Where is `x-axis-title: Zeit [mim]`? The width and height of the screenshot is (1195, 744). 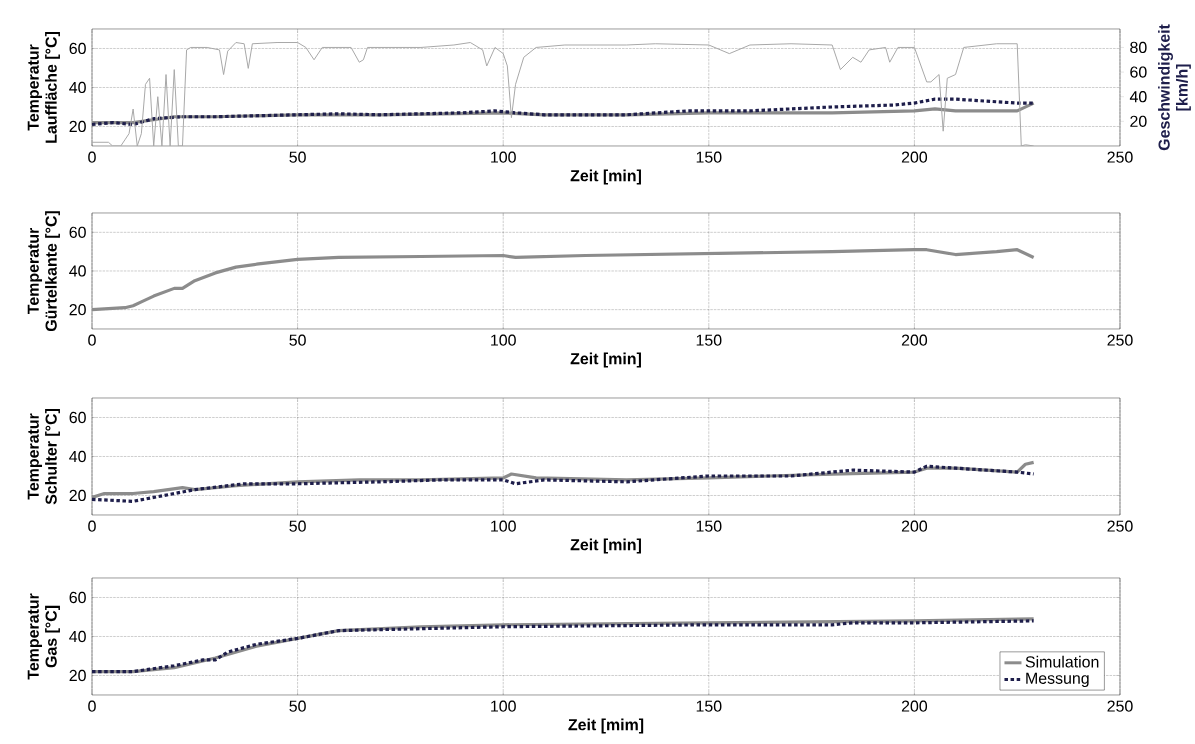
x-axis-title: Zeit [mim] is located at coordinates (606, 726).